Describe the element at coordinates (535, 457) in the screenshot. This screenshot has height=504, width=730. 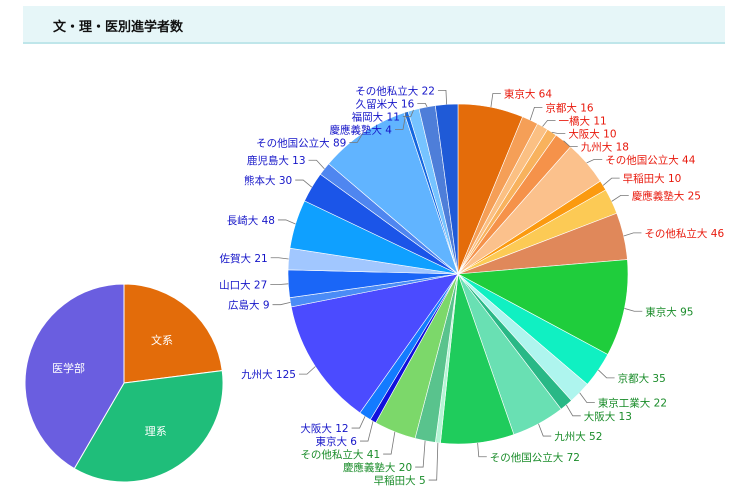
I see `big-pie-data-label: その他国公立大 72` at that location.